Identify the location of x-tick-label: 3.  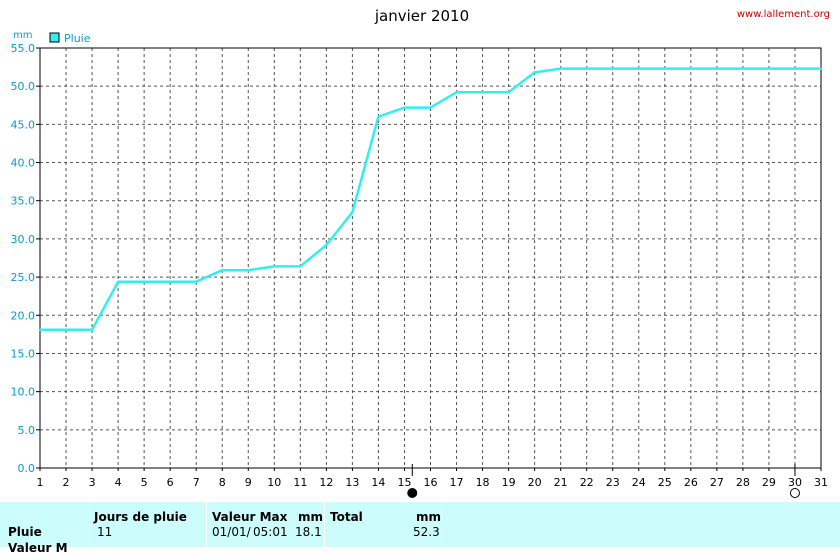
(92, 482).